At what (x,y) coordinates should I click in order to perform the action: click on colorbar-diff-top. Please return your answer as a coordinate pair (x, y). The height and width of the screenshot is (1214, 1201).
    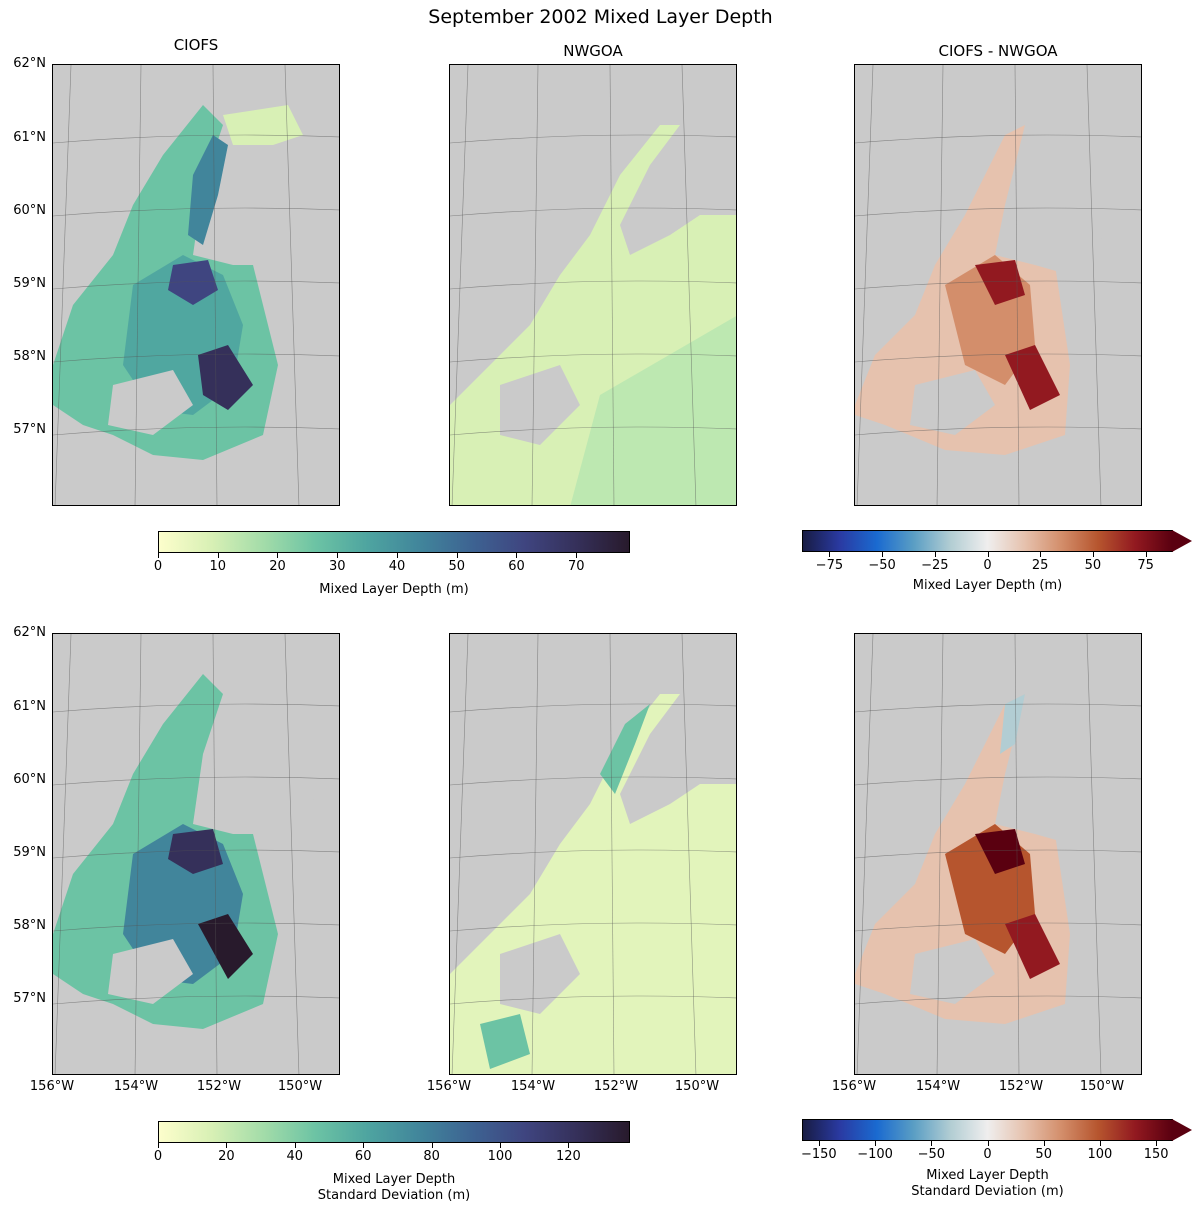
    Looking at the image, I should click on (987, 541).